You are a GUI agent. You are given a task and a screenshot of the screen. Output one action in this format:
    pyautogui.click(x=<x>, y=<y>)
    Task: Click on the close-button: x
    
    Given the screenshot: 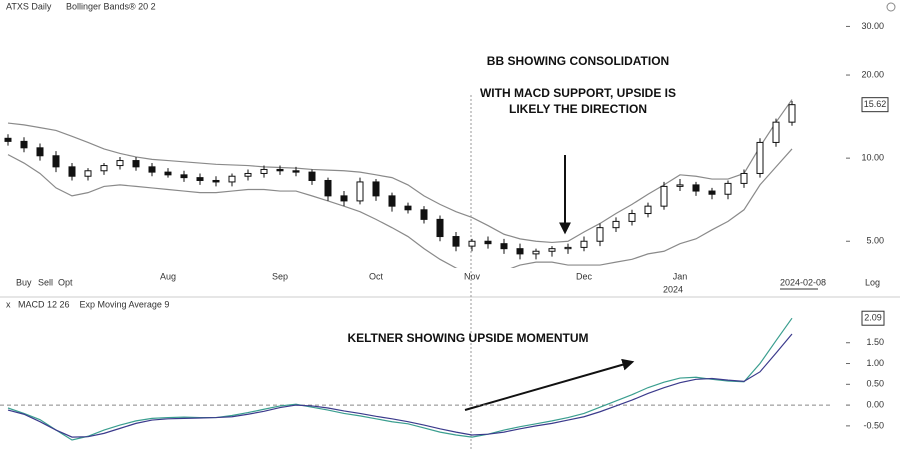 What is the action you would take?
    pyautogui.click(x=8, y=304)
    